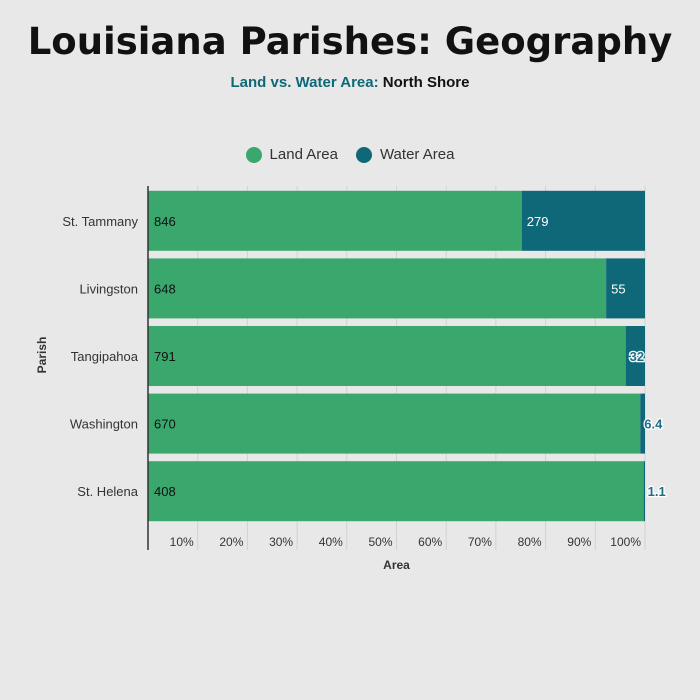  I want to click on legend-swatch-land, so click(253, 154).